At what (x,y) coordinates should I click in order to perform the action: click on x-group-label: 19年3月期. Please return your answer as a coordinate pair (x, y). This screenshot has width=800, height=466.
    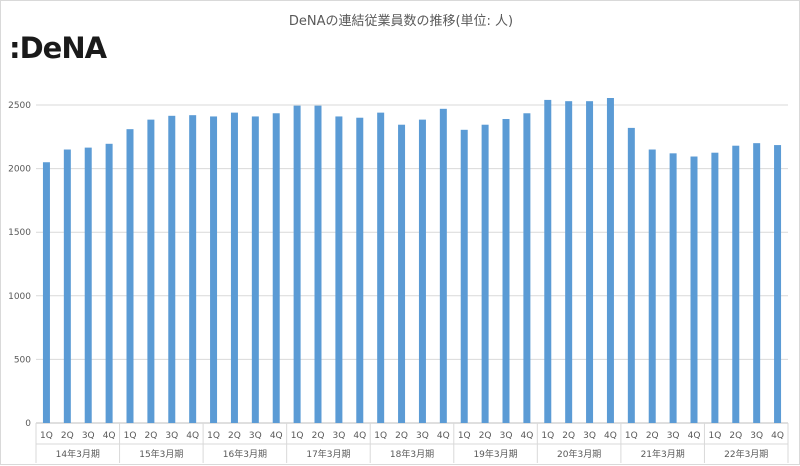
    Looking at the image, I should click on (495, 454).